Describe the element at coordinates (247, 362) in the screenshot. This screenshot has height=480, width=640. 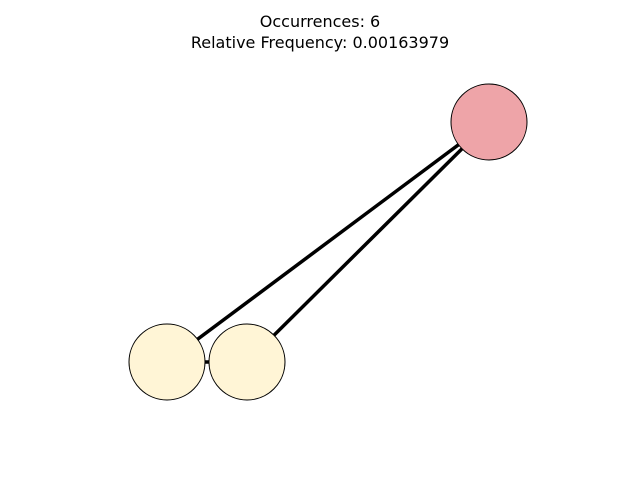
I see `node-middle` at that location.